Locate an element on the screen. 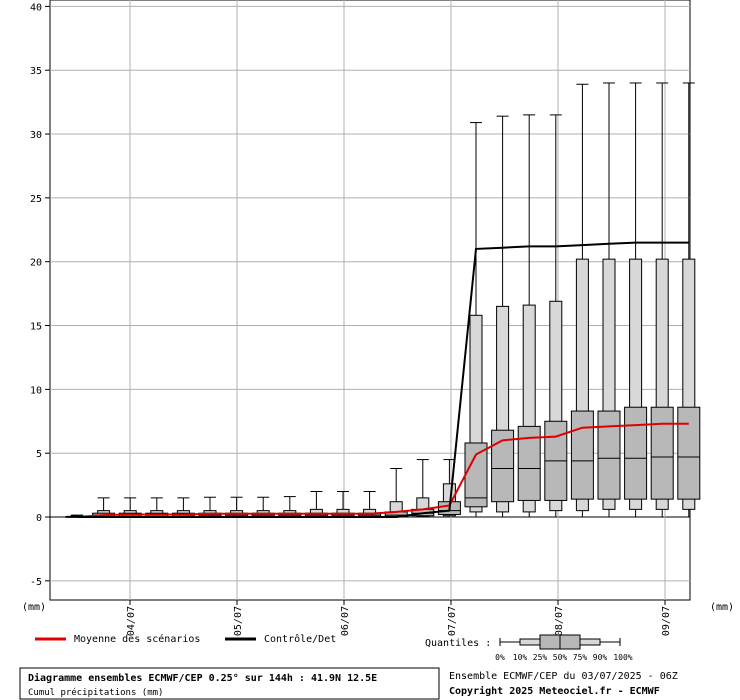 Image resolution: width=740 pixels, height=700 pixels. y-tick-label: -5 is located at coordinates (36, 582).